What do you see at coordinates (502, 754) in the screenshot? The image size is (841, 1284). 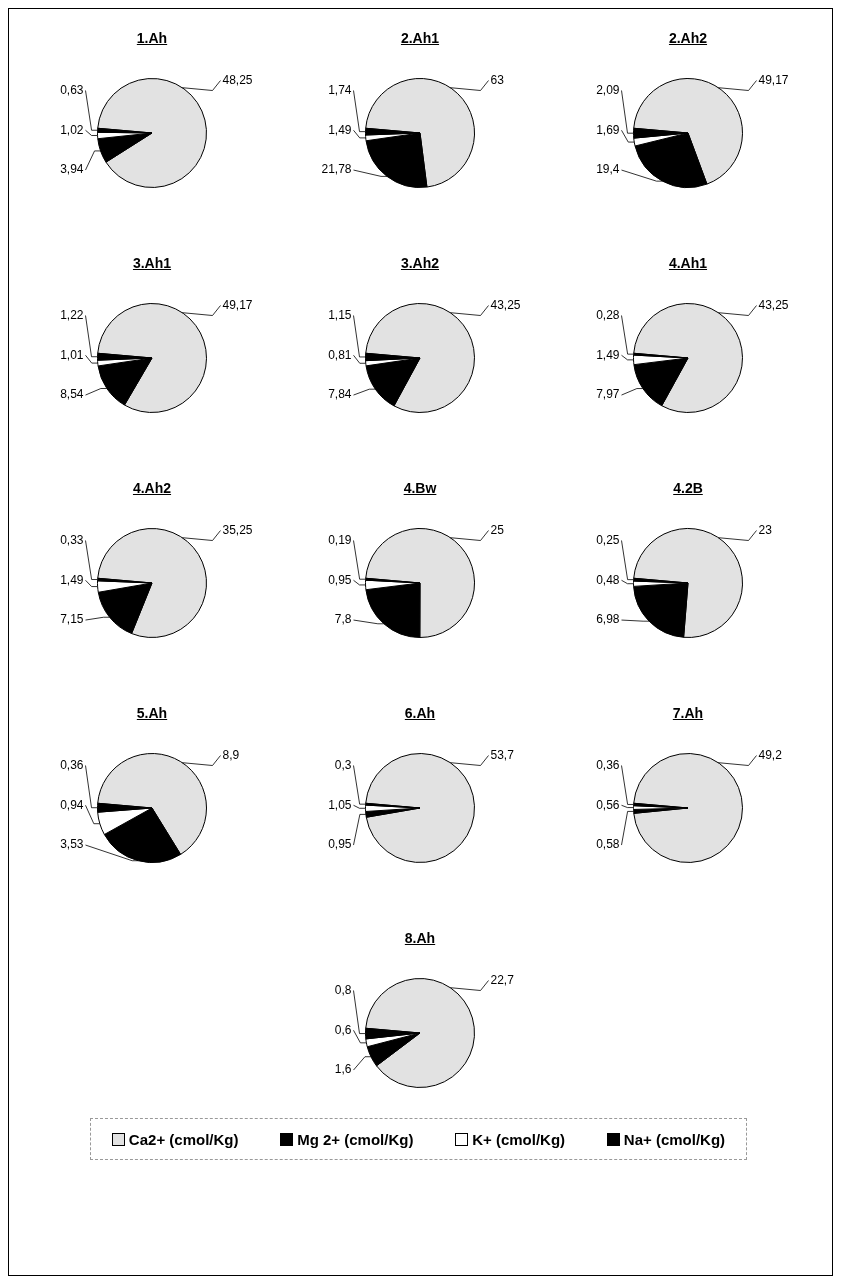 I see `data-label: 53,7` at bounding box center [502, 754].